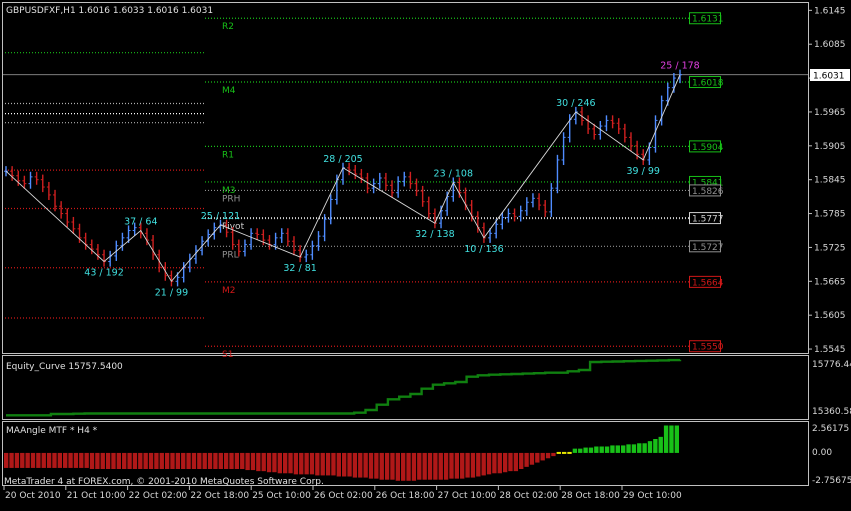  Describe the element at coordinates (708, 248) in the screenshot. I see `pivot-level-value-label: 1.5727` at that location.